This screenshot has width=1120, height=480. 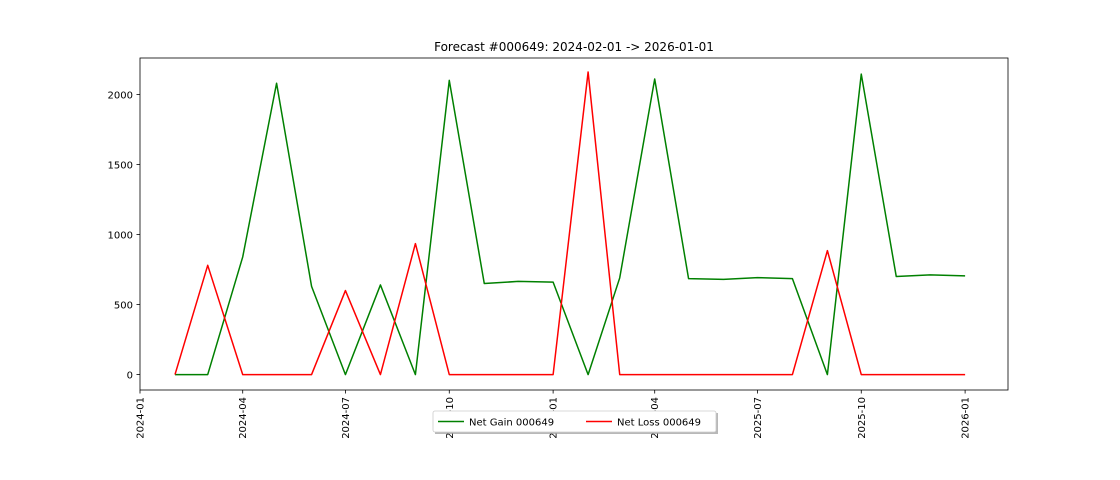 I want to click on x-tick-label: 2026-01, so click(x=966, y=418).